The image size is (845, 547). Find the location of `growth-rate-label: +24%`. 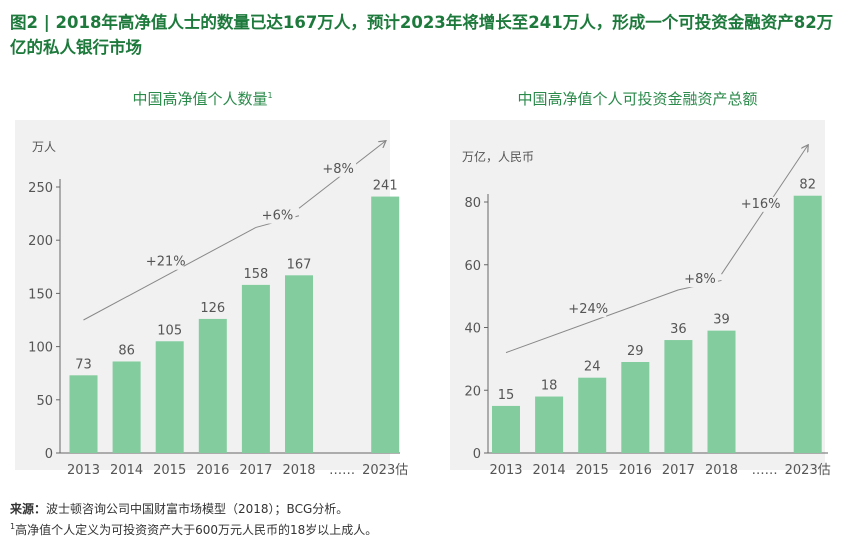

growth-rate-label: +24% is located at coordinates (588, 309).